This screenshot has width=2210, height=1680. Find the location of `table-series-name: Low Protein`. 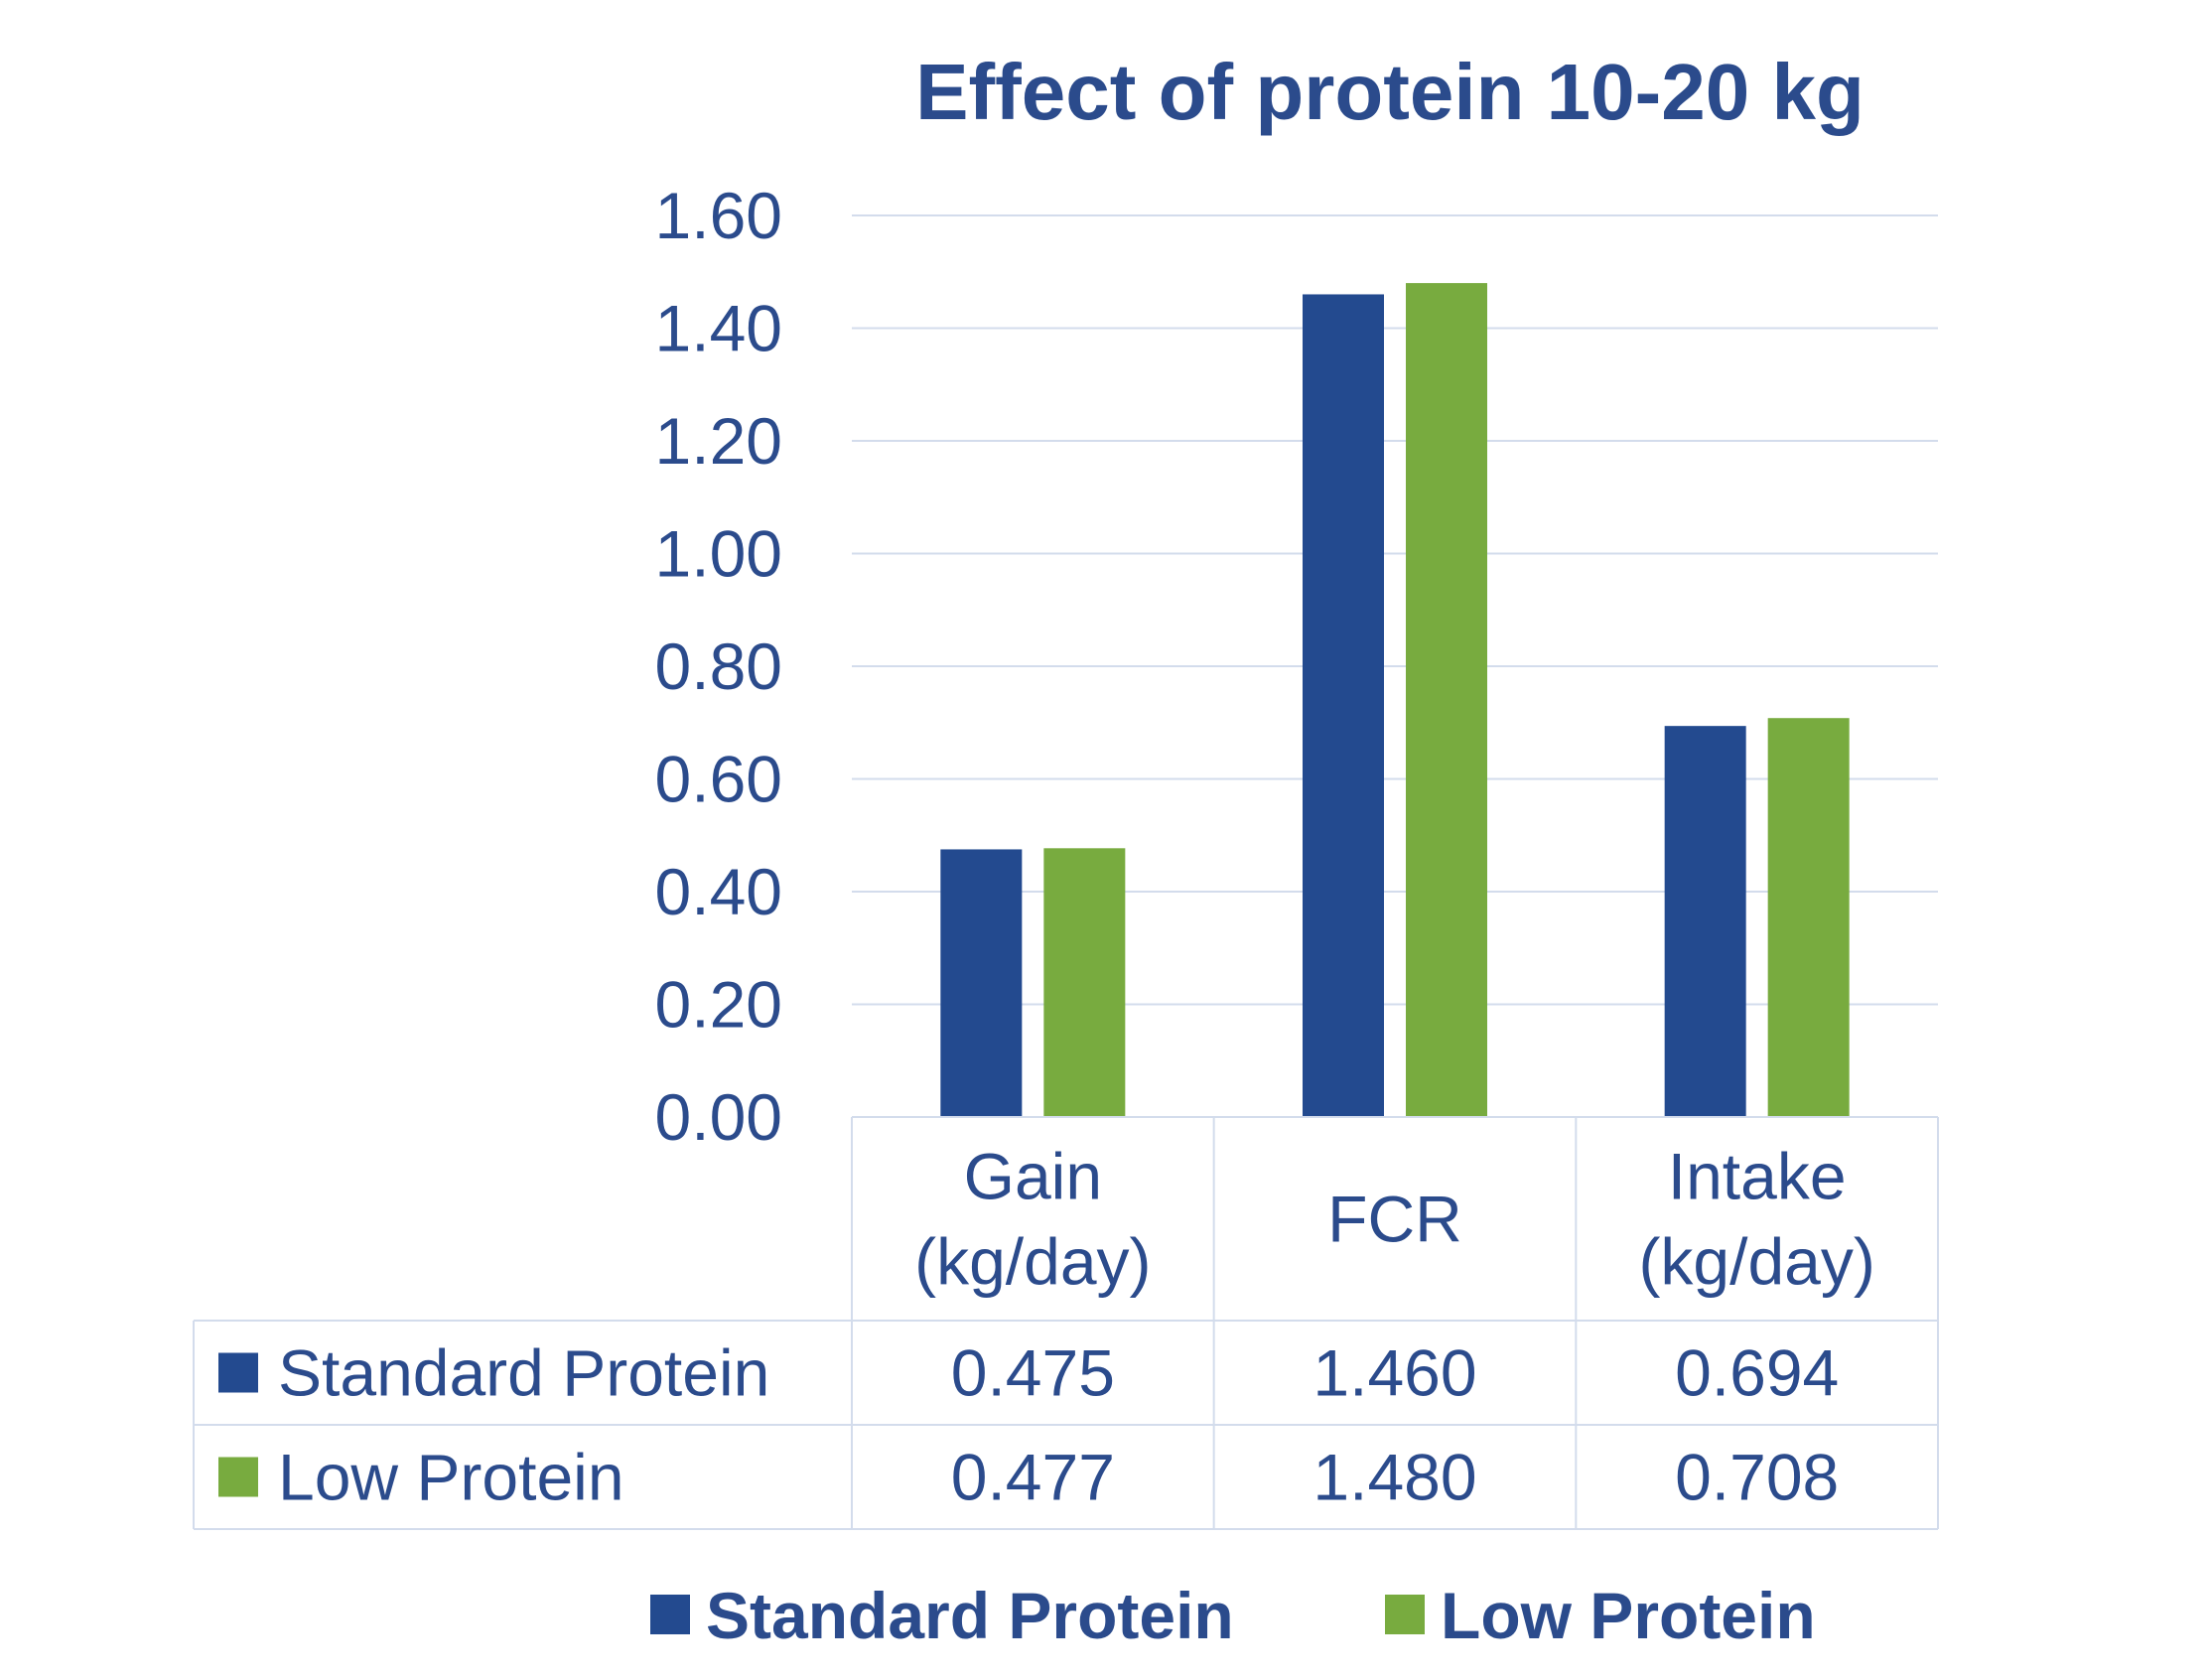

table-series-name: Low Protein is located at coordinates (451, 1477).